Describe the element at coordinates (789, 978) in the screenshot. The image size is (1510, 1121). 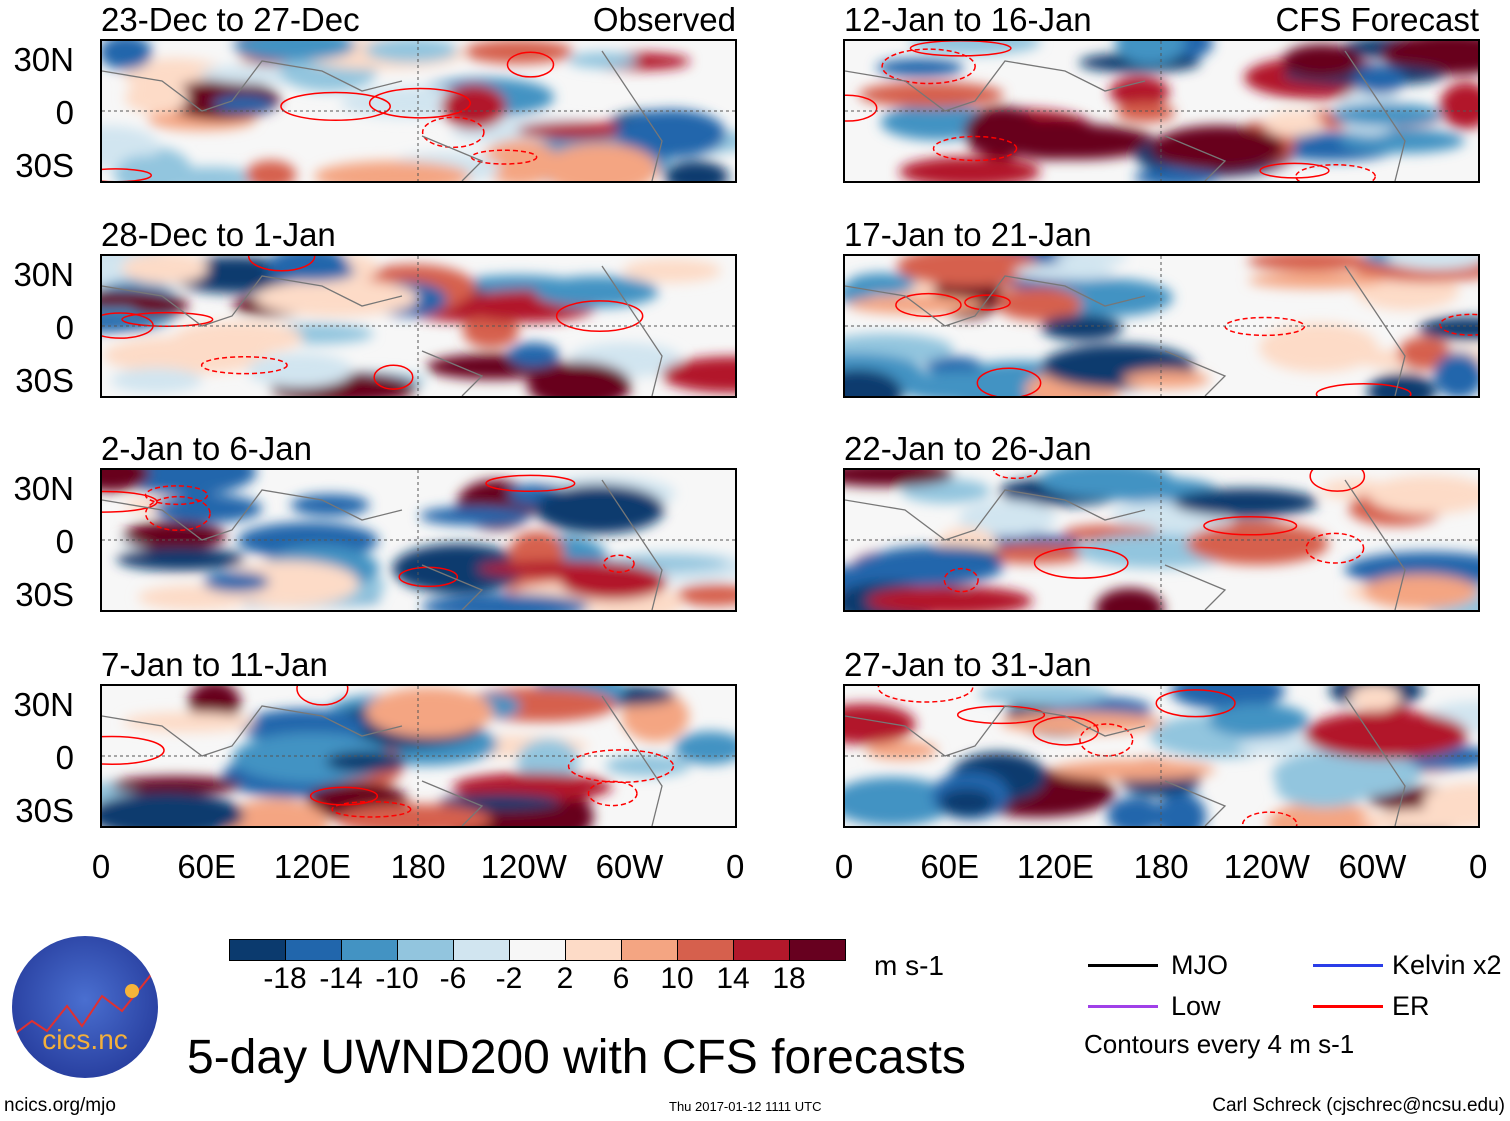
I see `colorbar-label: 18` at that location.